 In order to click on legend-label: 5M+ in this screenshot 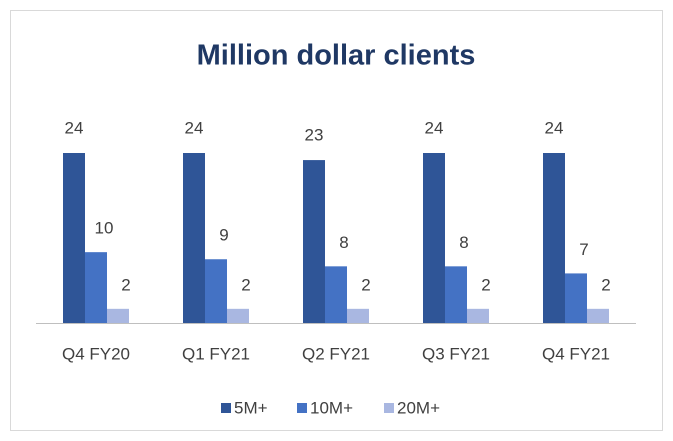, I will do `click(251, 407)`.